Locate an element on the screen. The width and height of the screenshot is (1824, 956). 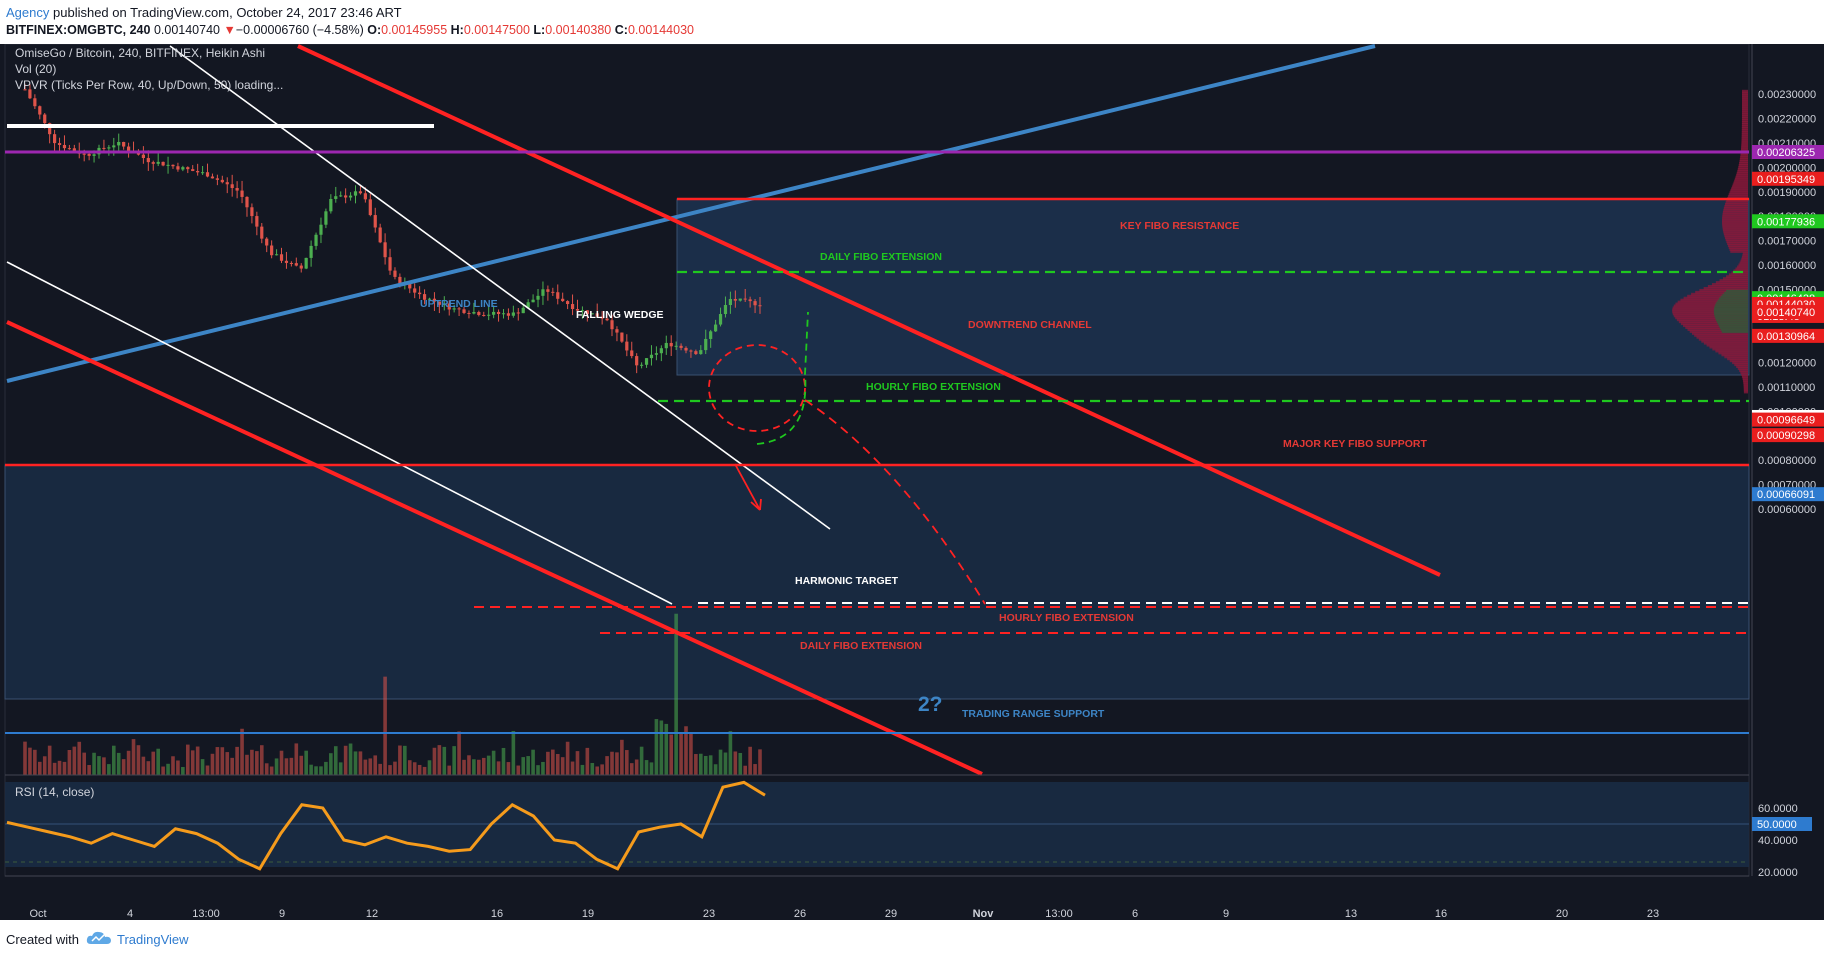
key-fibo-resistance-label: KEY FIBO RESISTANCE is located at coordinates (1179, 226).